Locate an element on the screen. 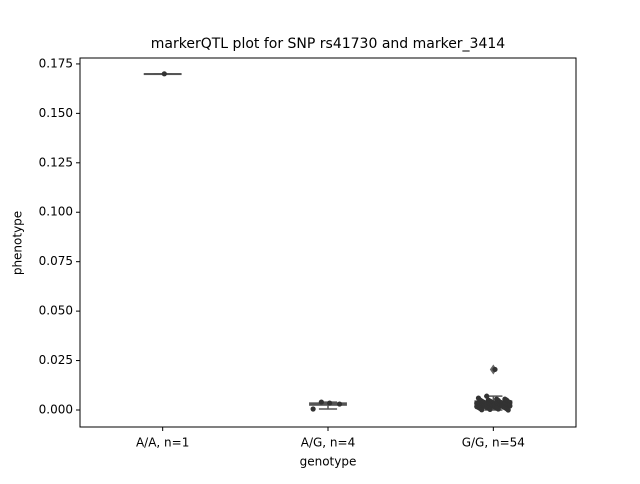 The image size is (640, 484). x-axis-label: genotype is located at coordinates (328, 462).